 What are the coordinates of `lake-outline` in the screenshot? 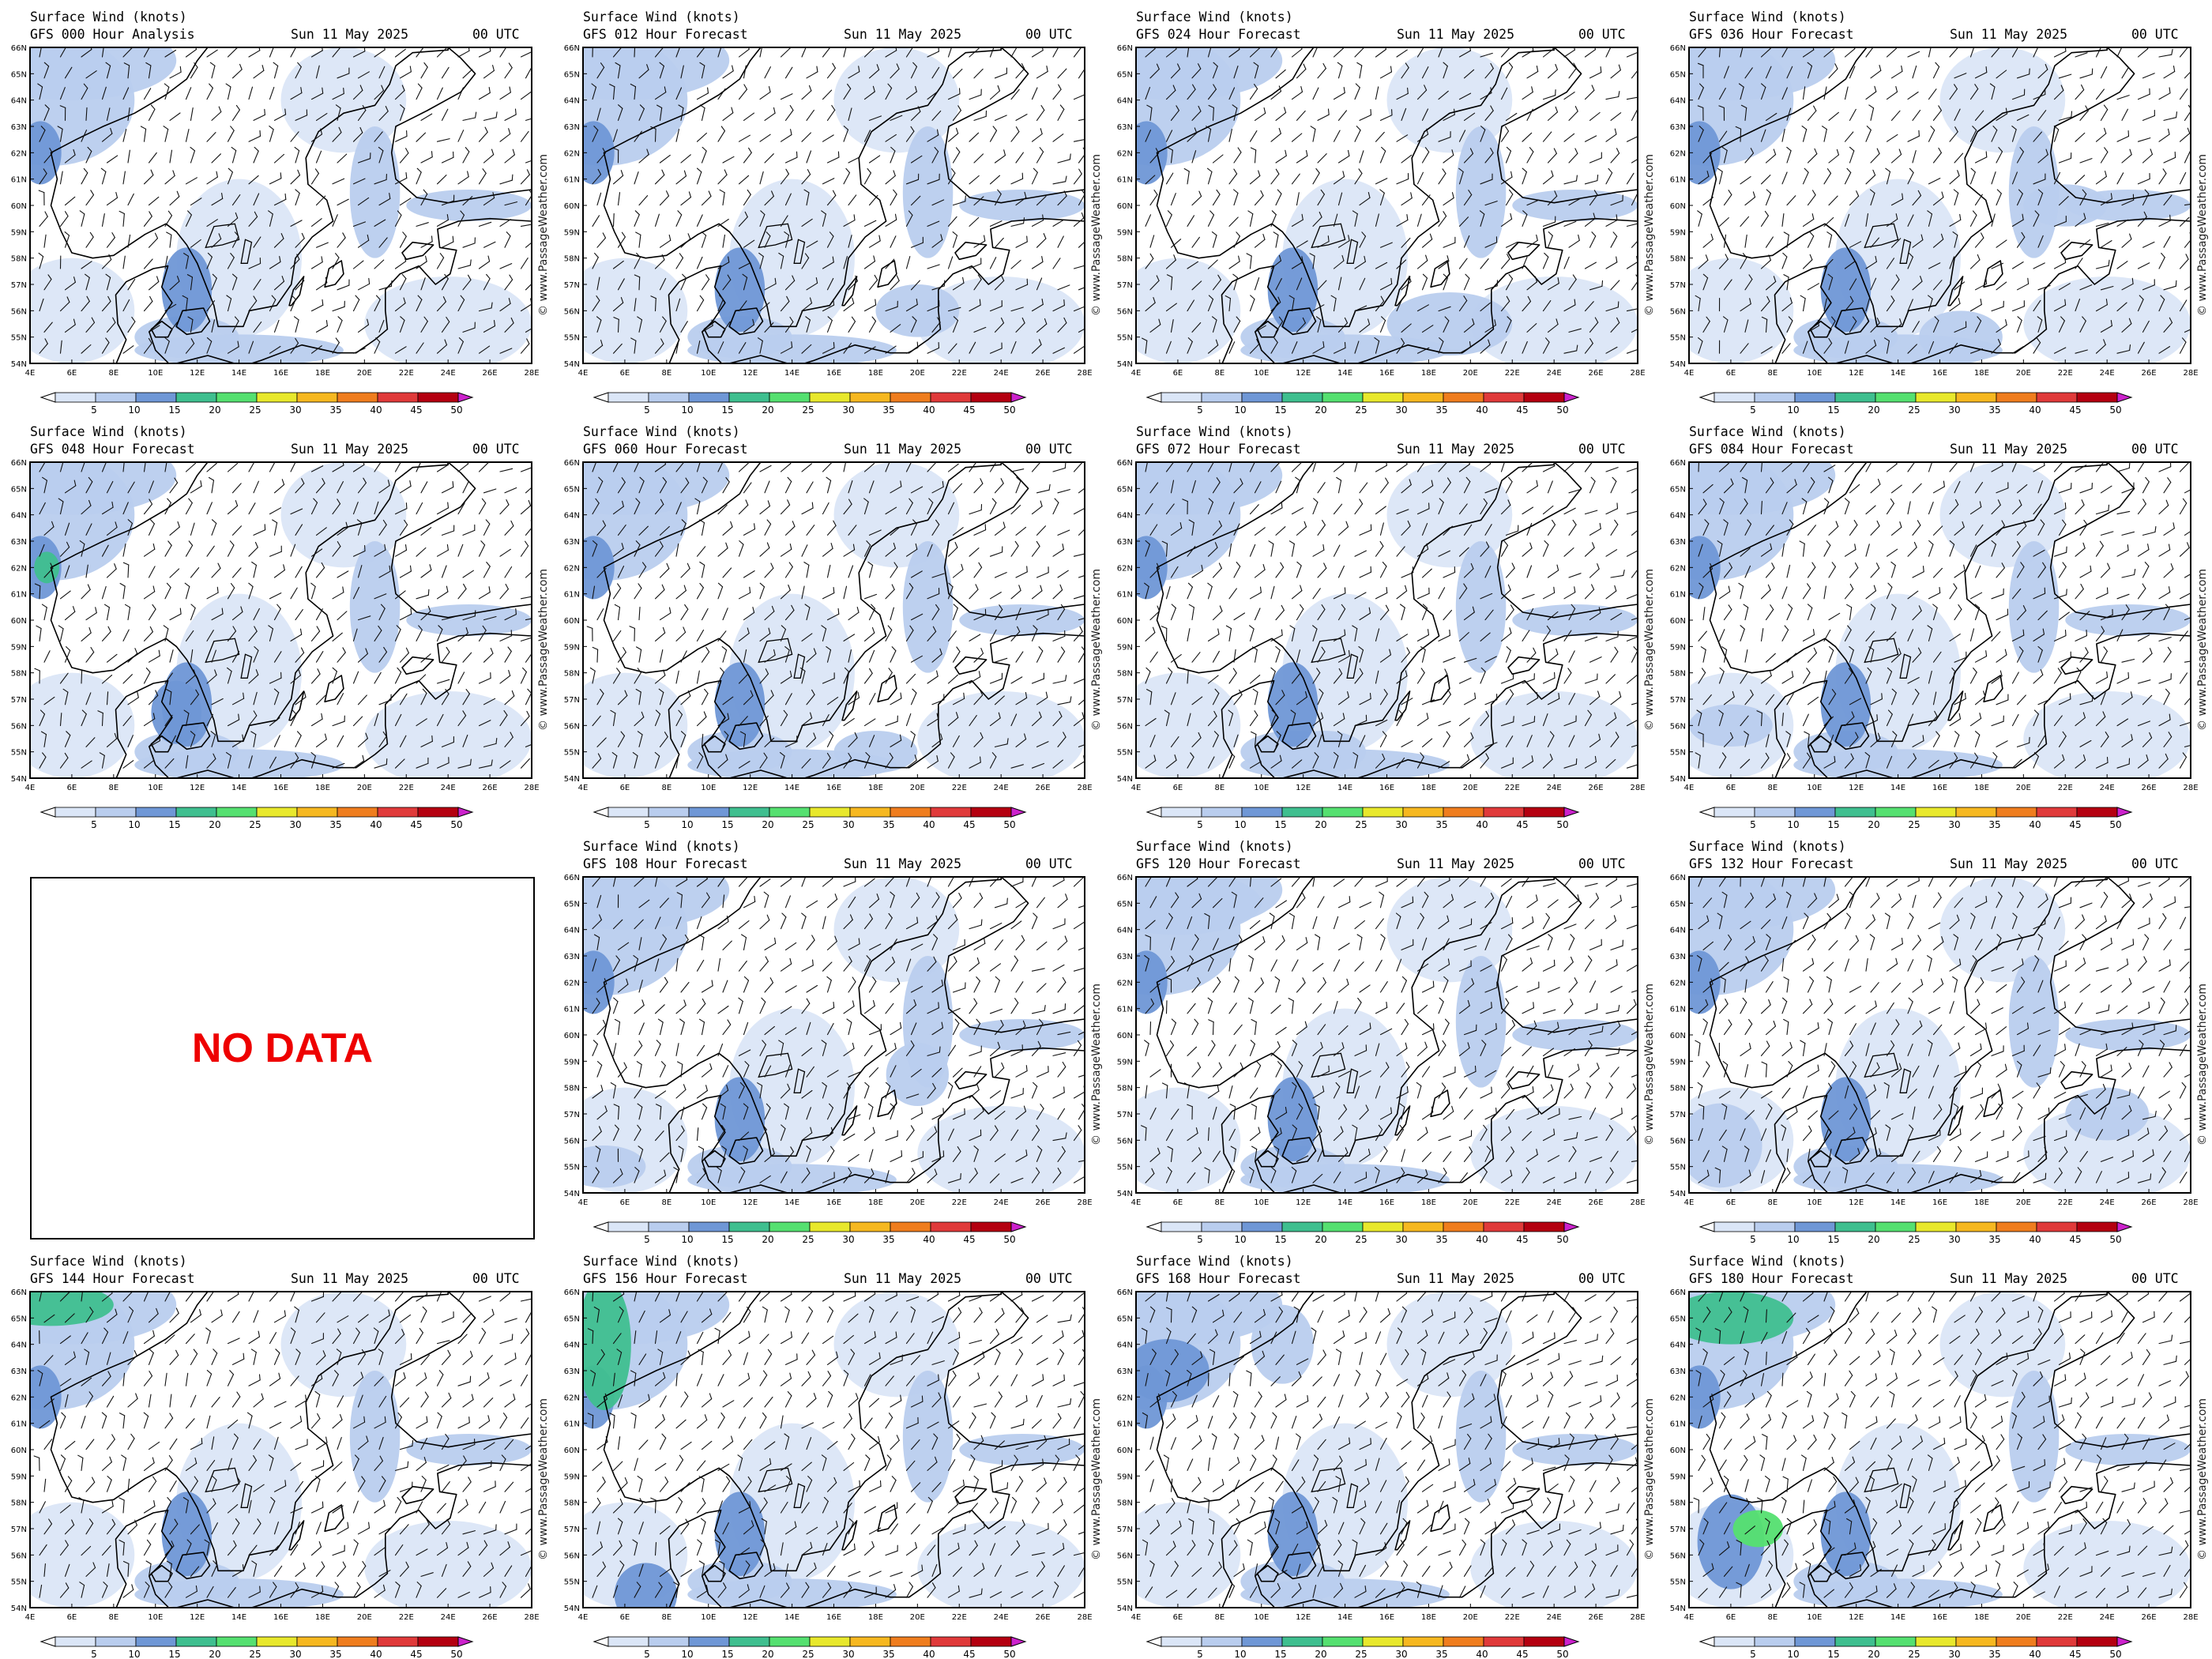 It's located at (1882, 651).